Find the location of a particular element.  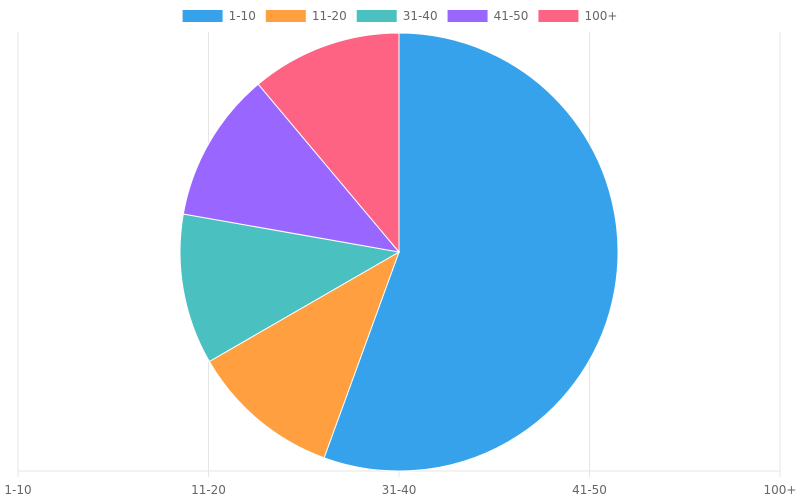

x-tick-label: 41-50 is located at coordinates (589, 490).